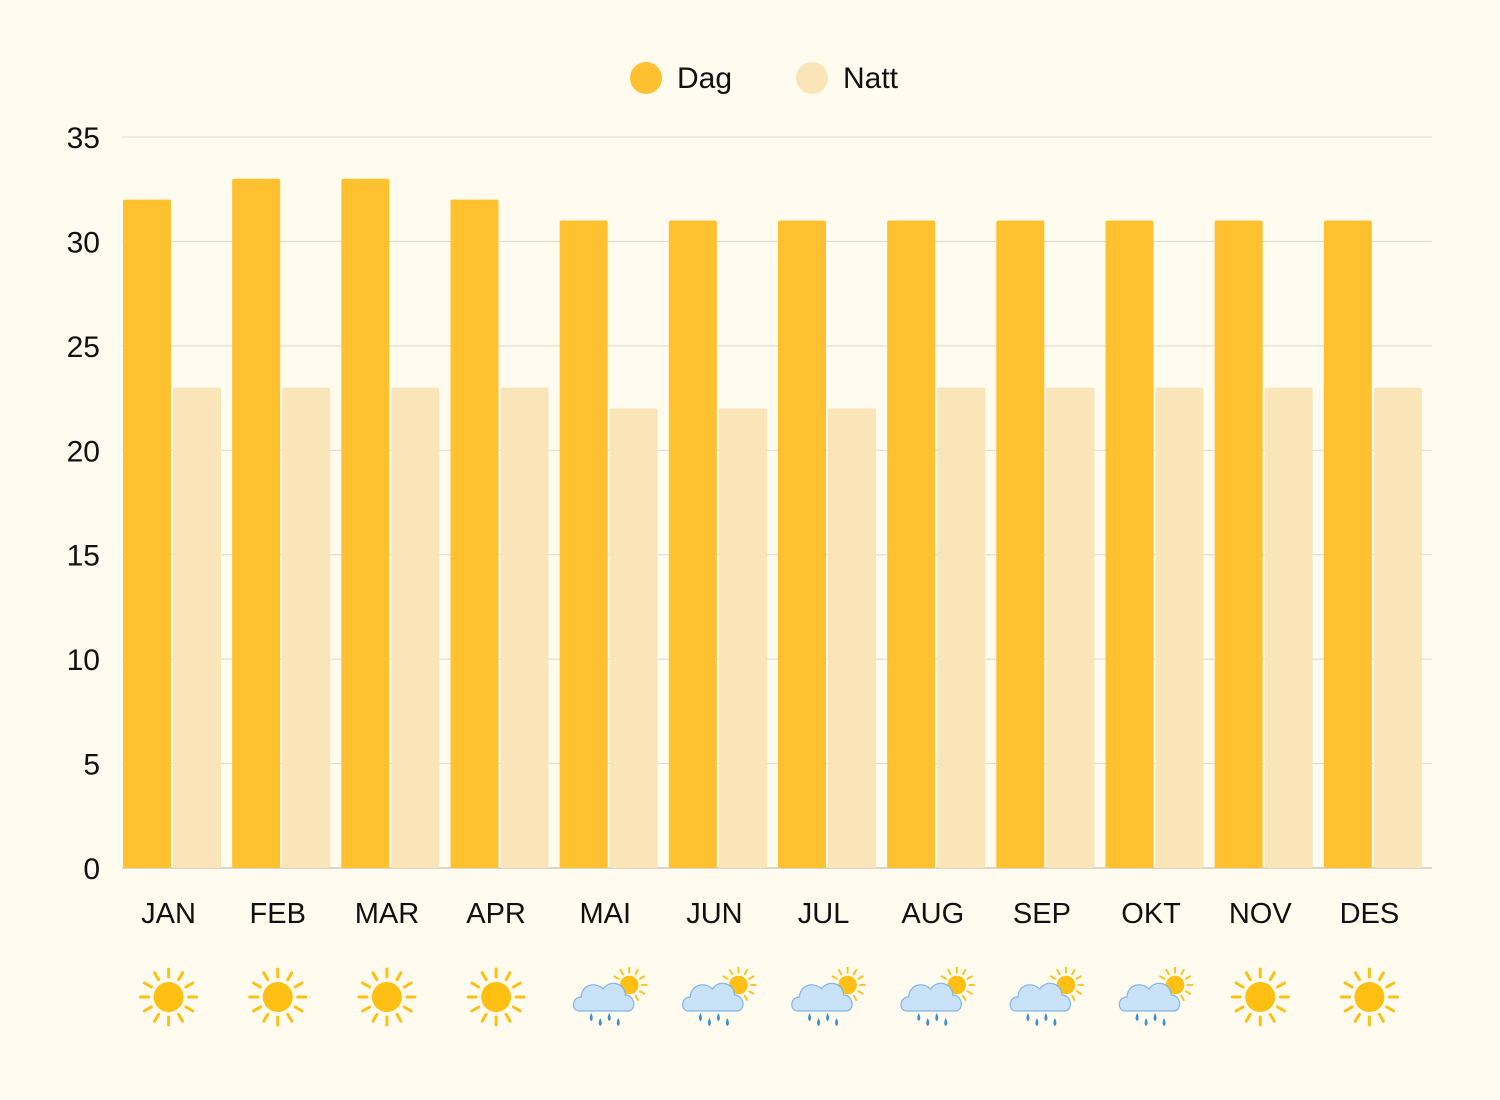 This screenshot has height=1100, width=1500. What do you see at coordinates (415, 627) in the screenshot?
I see `bar-natt-mar: Natt MAR: 23` at bounding box center [415, 627].